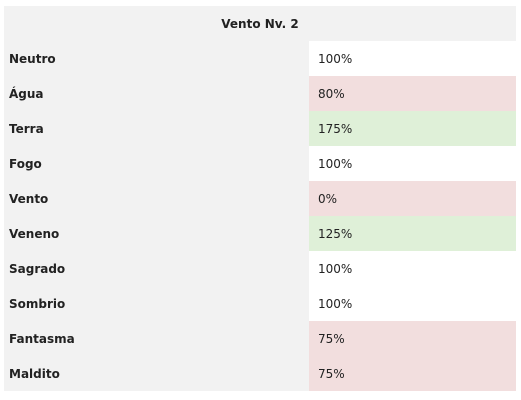 The width and height of the screenshot is (521, 400). What do you see at coordinates (260, 373) in the screenshot?
I see `table-row: Maldito 75%` at bounding box center [260, 373].